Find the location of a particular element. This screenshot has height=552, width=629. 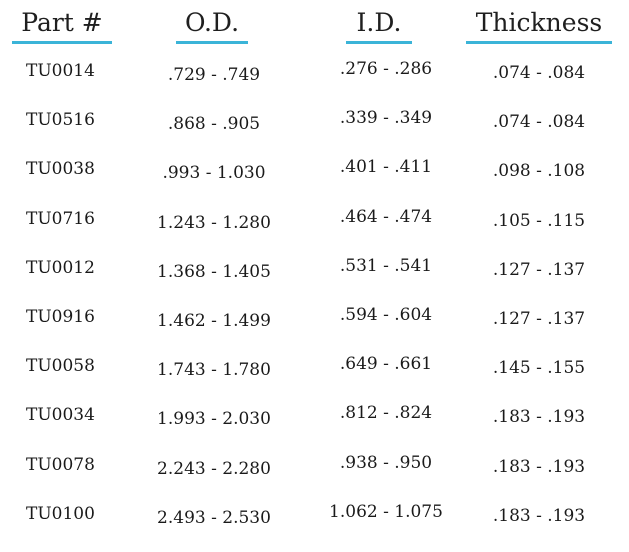

part-number-cell: TU0014 is located at coordinates (60, 71).